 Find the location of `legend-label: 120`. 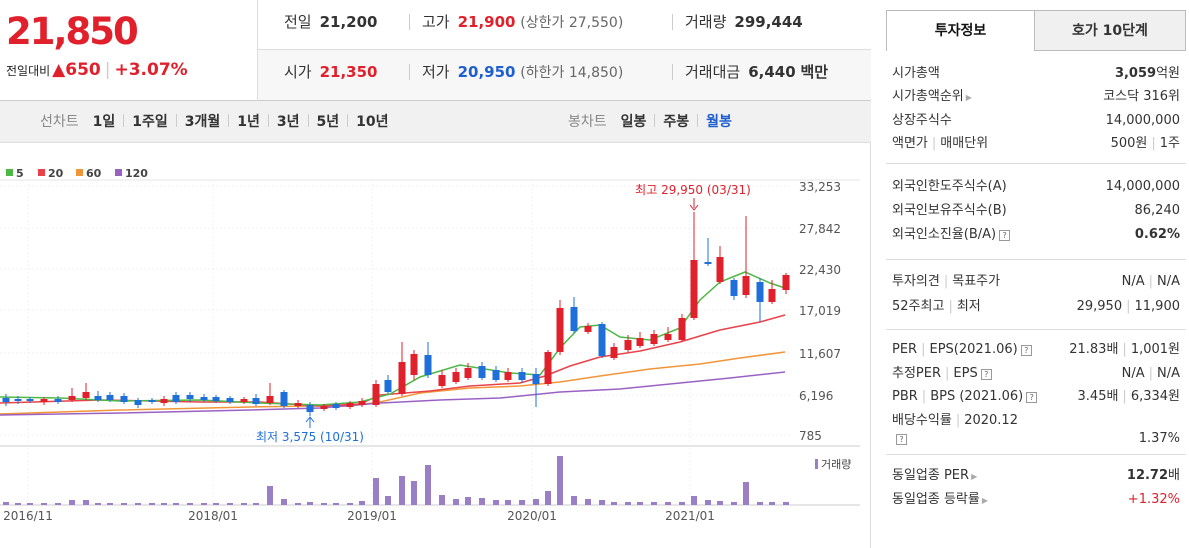

legend-label: 120 is located at coordinates (136, 173).